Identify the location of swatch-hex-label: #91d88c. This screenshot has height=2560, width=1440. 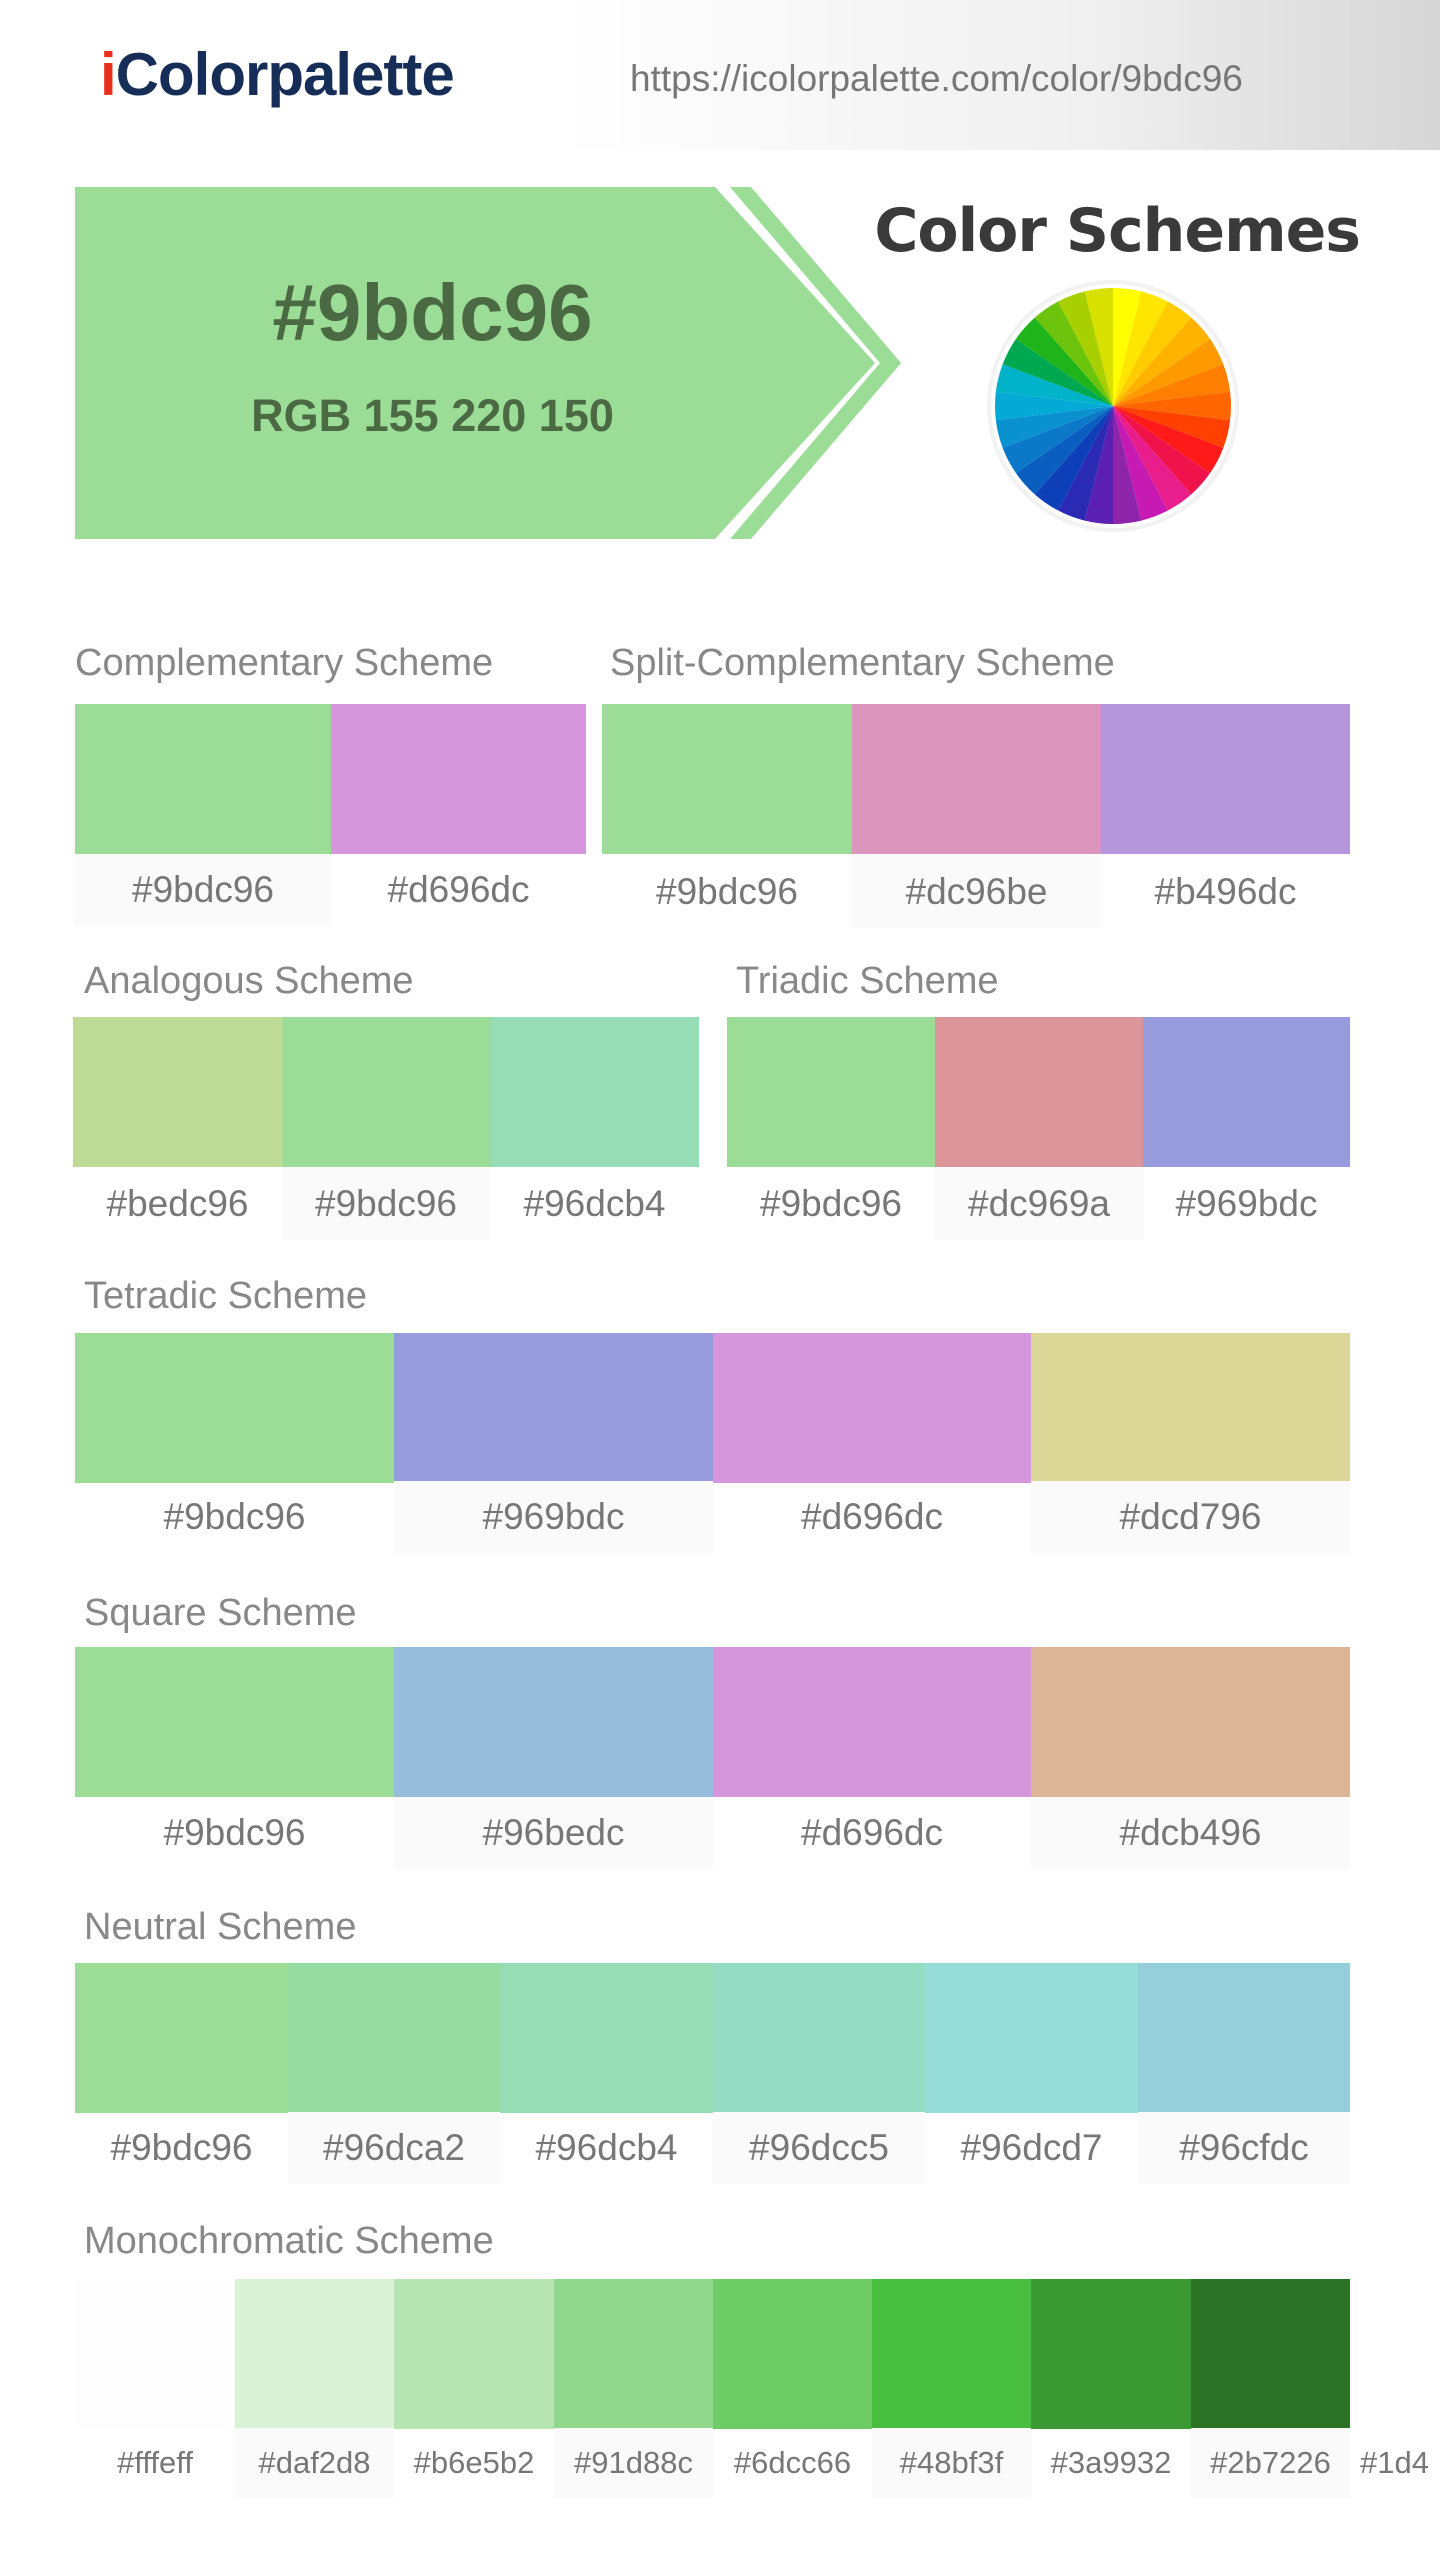
(633, 2463).